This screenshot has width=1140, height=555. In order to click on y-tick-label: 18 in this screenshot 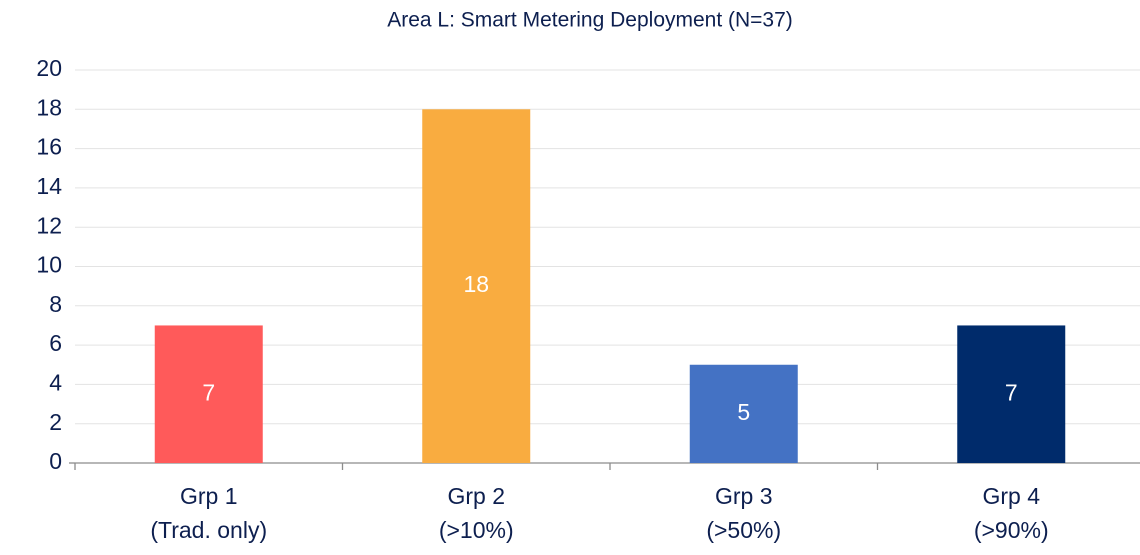, I will do `click(49, 107)`.